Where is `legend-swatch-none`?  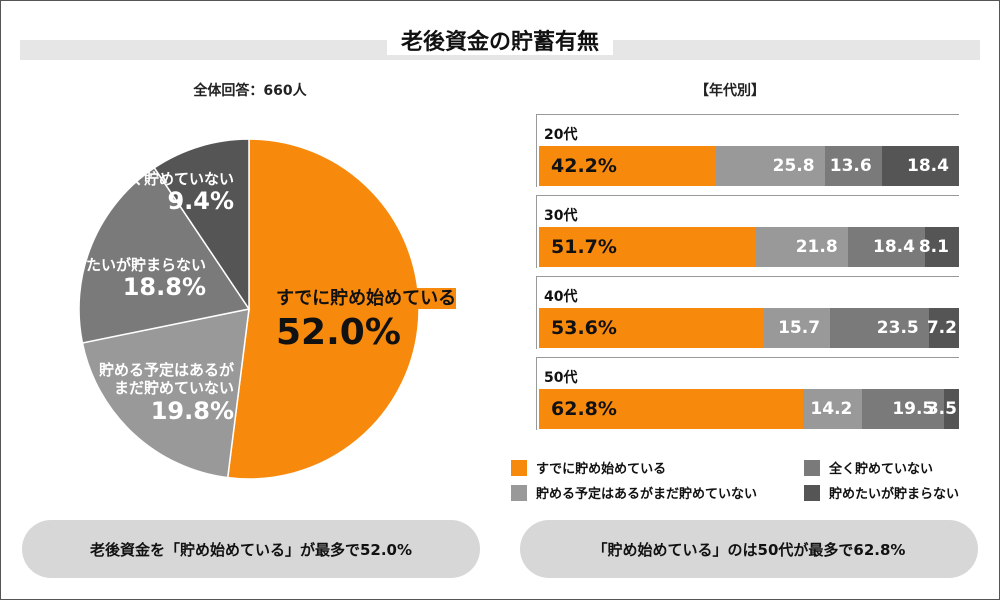 legend-swatch-none is located at coordinates (812, 467).